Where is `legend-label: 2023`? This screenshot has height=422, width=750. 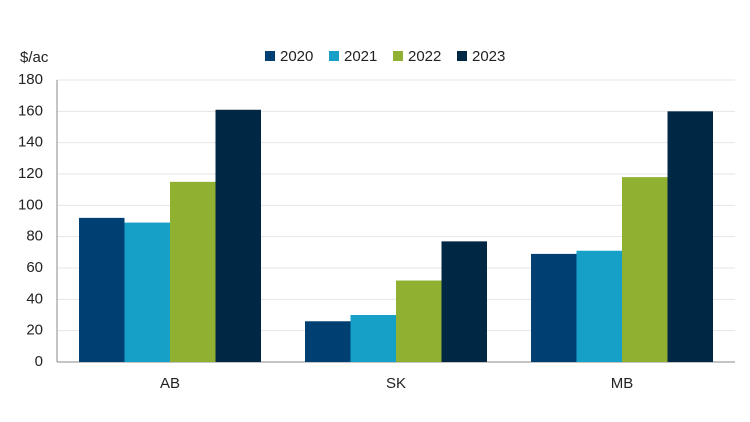 legend-label: 2023 is located at coordinates (488, 56).